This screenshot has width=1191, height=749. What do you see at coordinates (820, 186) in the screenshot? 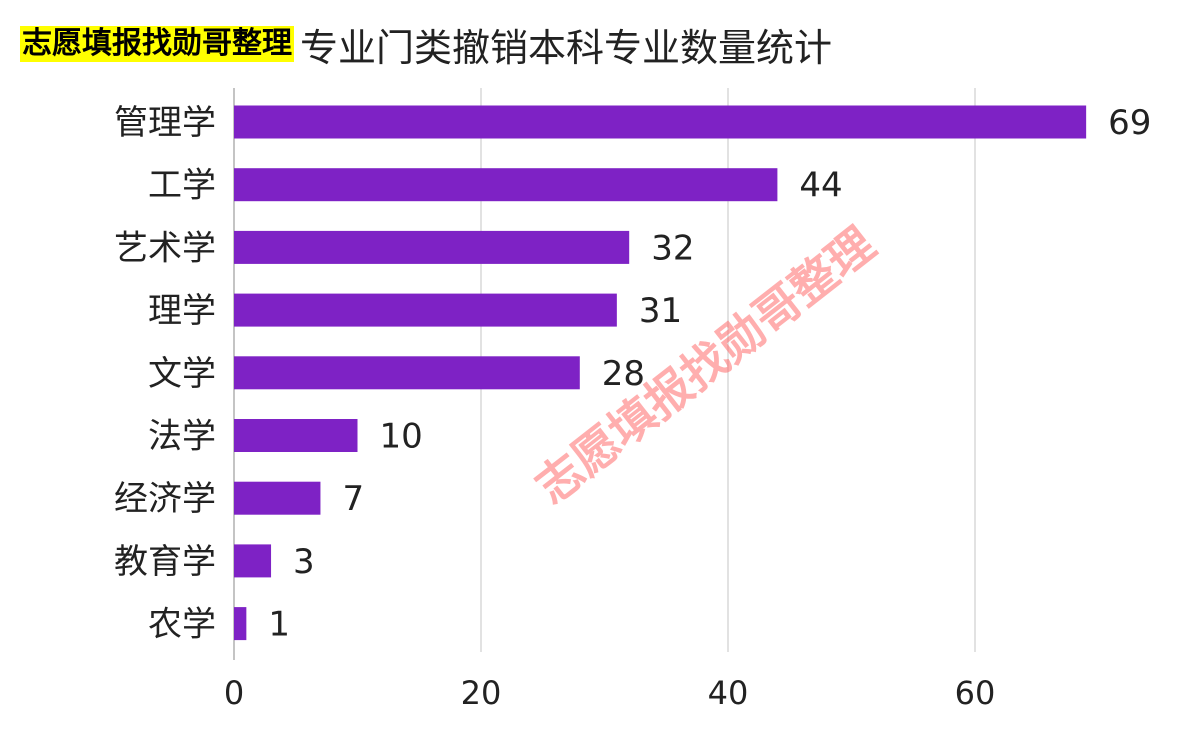
I see `data-label: 44` at bounding box center [820, 186].